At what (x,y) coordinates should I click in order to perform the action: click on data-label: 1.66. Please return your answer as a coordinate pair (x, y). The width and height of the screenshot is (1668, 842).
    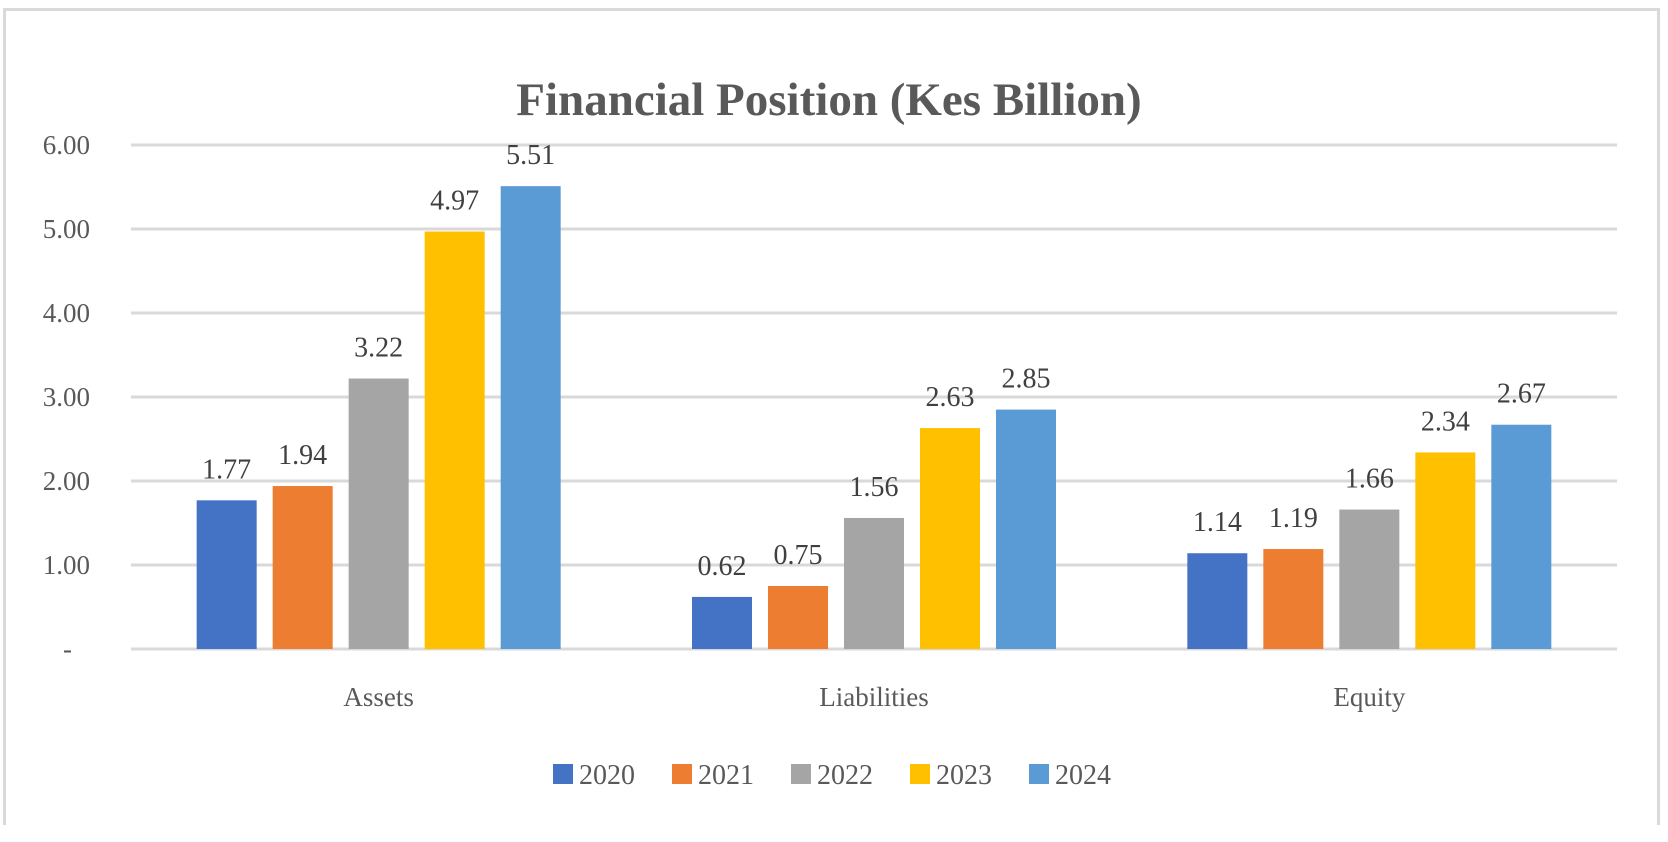
    Looking at the image, I should click on (1369, 479).